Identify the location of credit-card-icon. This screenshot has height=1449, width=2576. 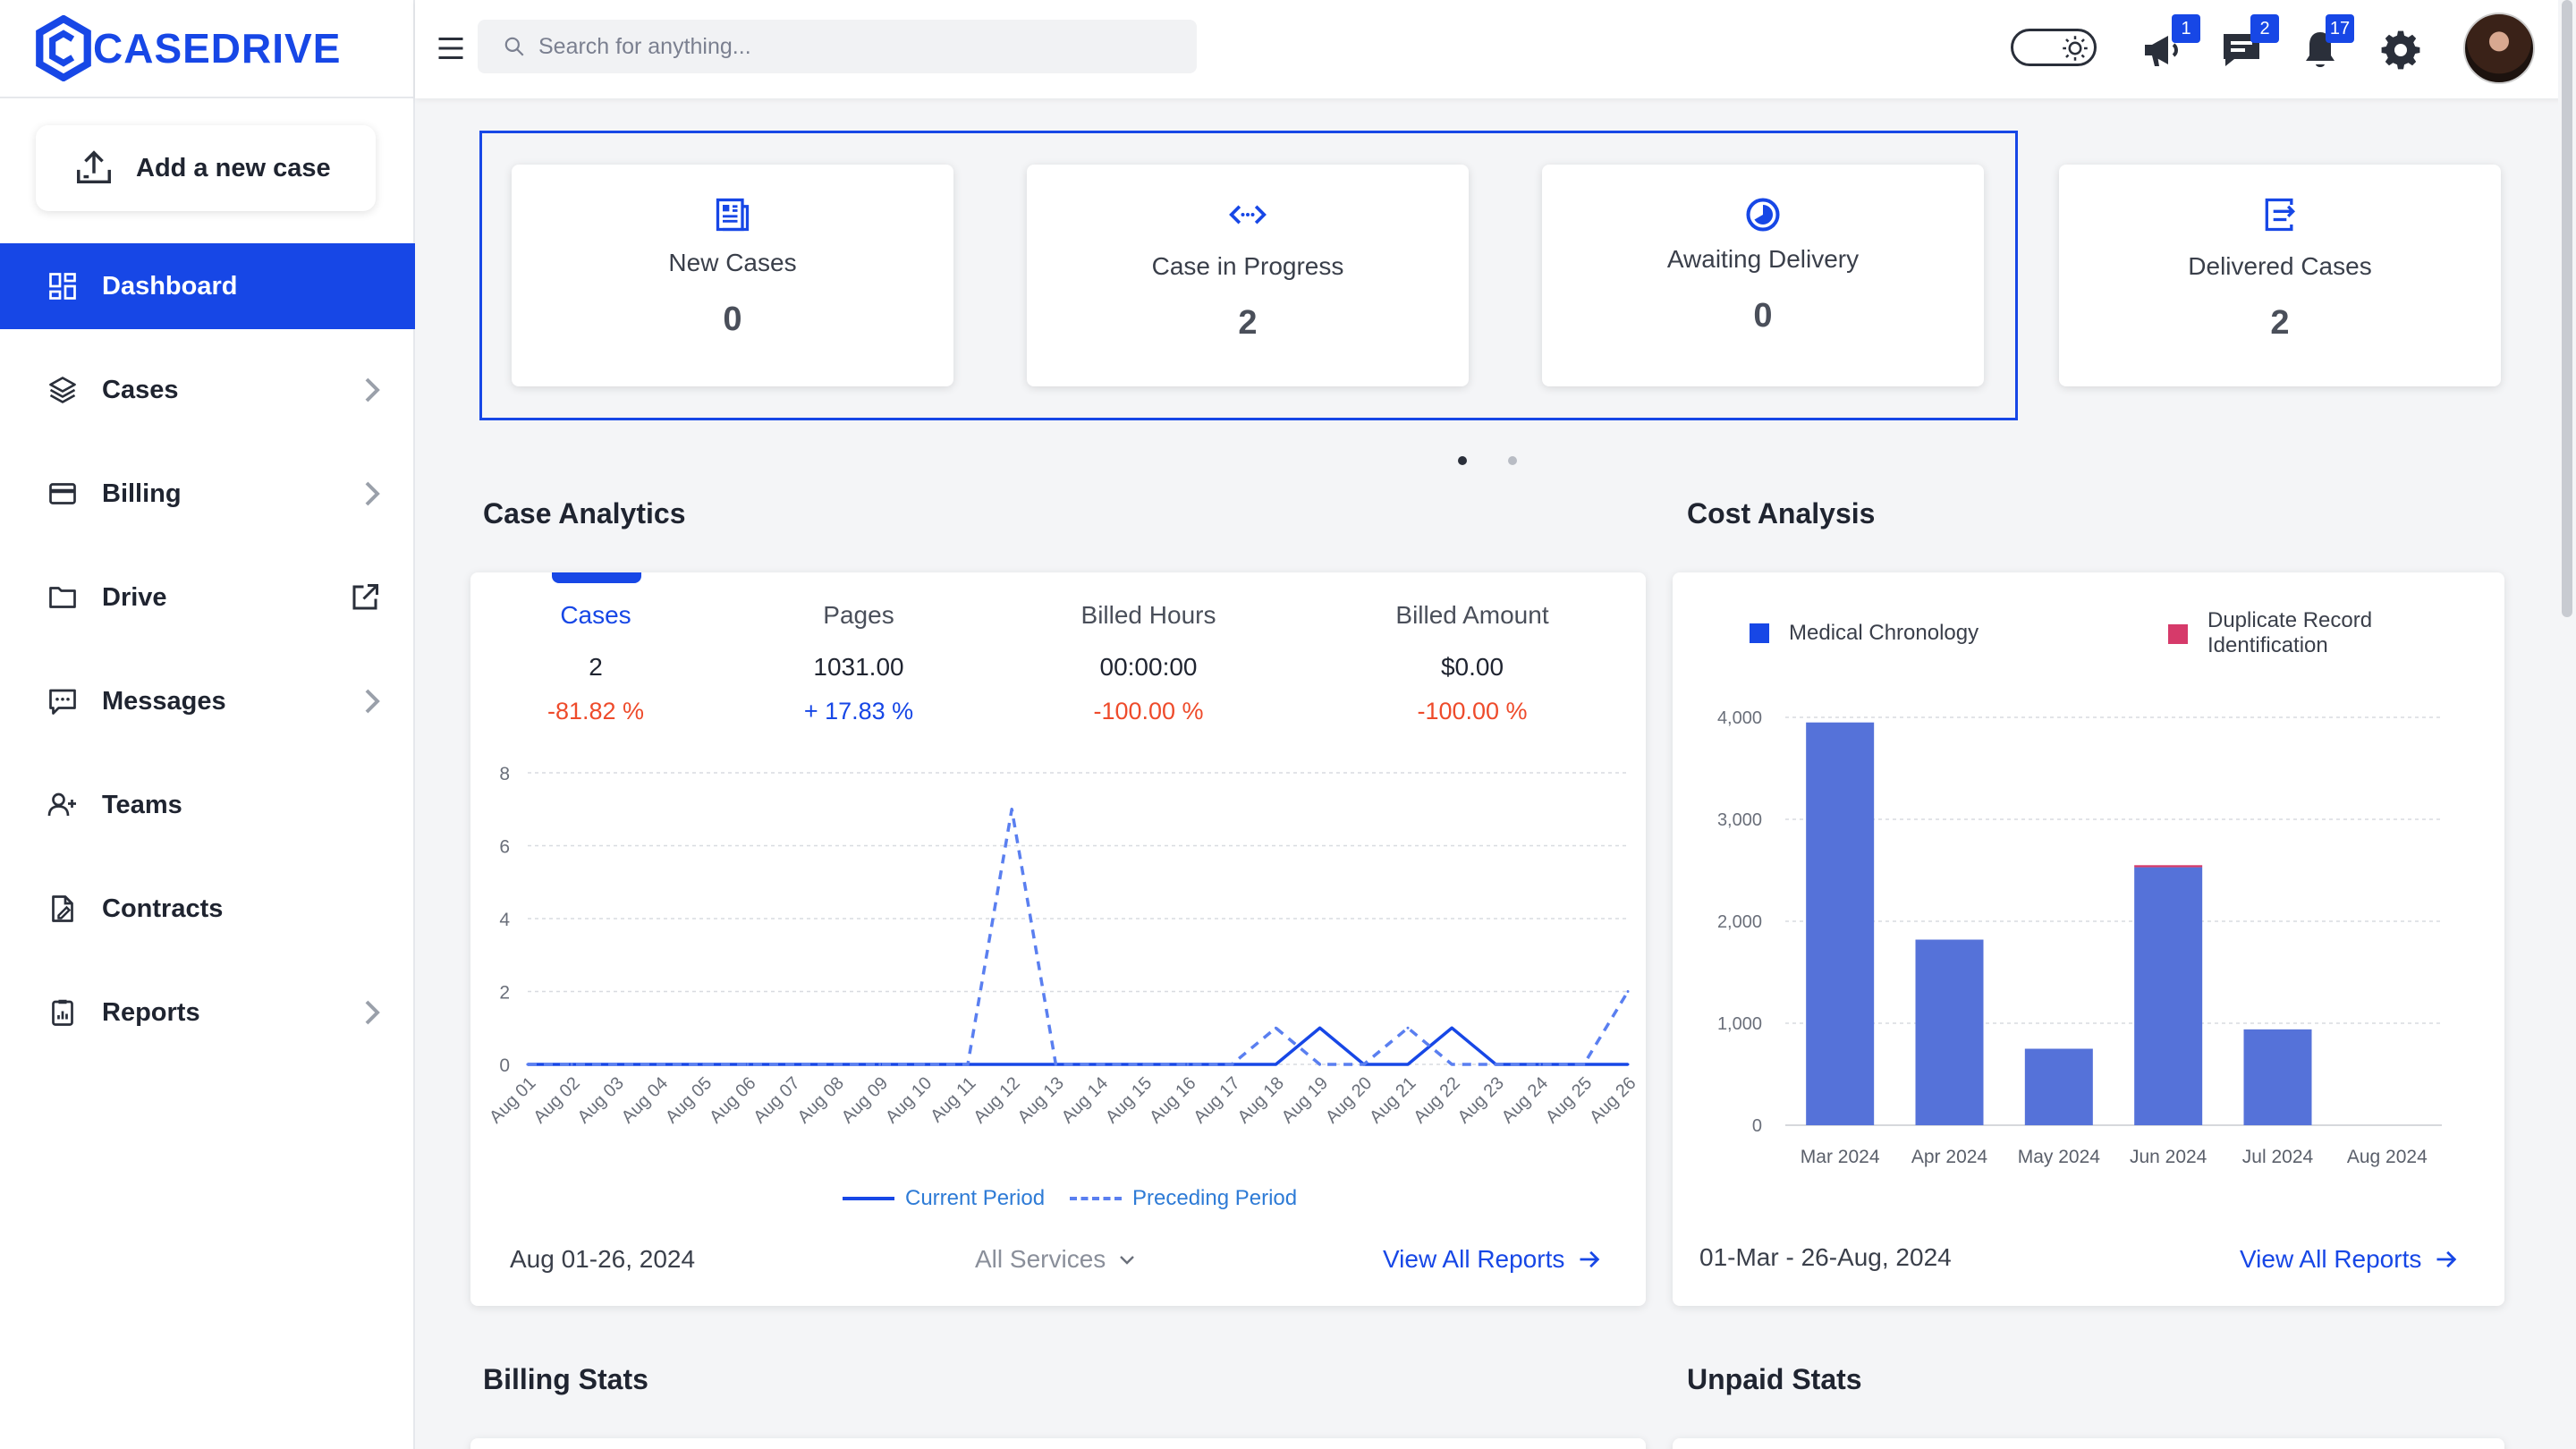
(62, 493).